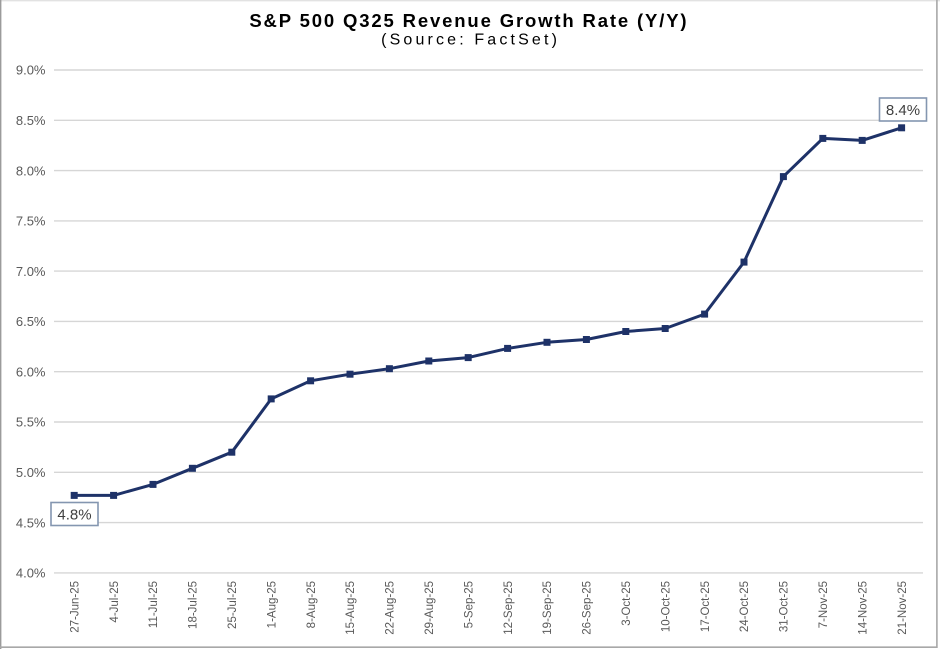 The image size is (940, 654). What do you see at coordinates (351, 608) in the screenshot?
I see `svg-text: 15-Aug-25` at bounding box center [351, 608].